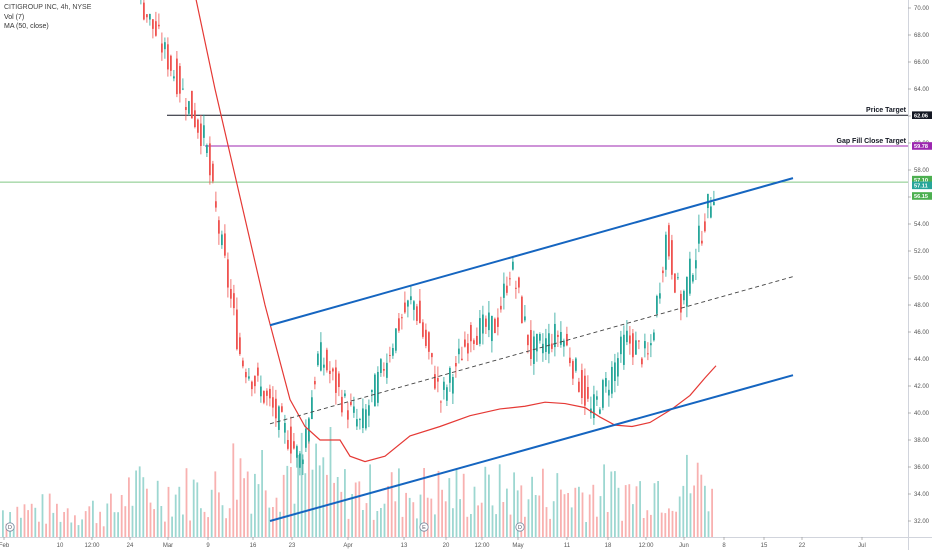 This screenshot has height=555, width=932. I want to click on time-tick-label: 10, so click(60, 546).